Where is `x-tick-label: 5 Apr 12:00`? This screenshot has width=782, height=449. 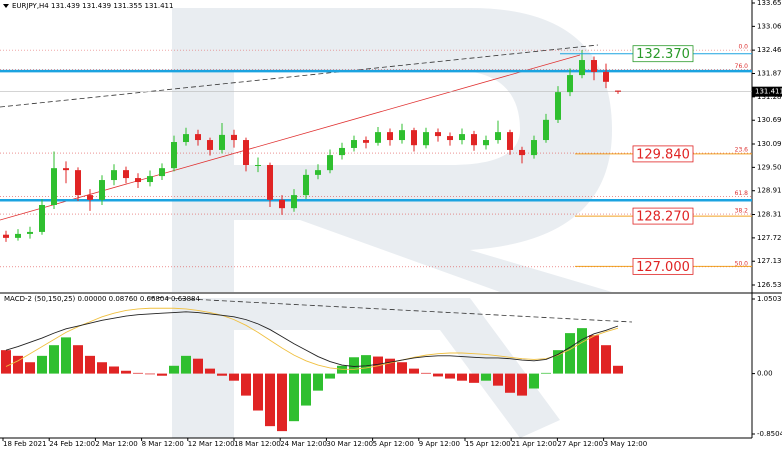
x-tick-label: 5 Apr 12:00 is located at coordinates (393, 444).